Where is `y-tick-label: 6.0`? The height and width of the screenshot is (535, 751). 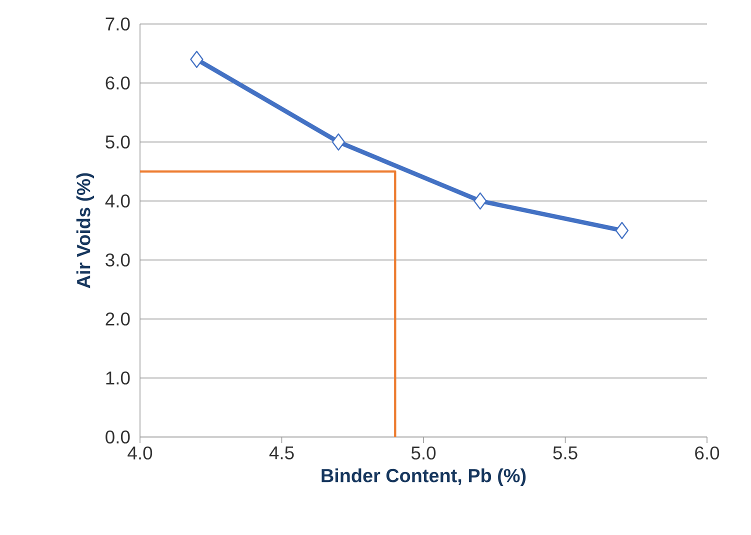 y-tick-label: 6.0 is located at coordinates (118, 83).